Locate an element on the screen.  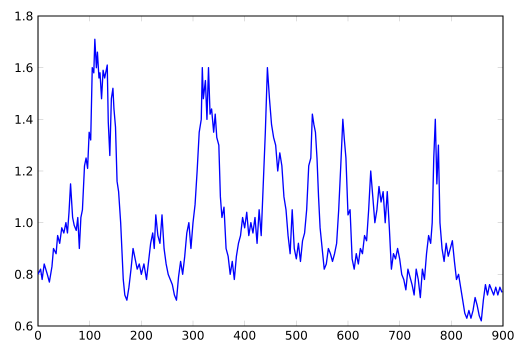
x-tick-label: 100 is located at coordinates (90, 335).